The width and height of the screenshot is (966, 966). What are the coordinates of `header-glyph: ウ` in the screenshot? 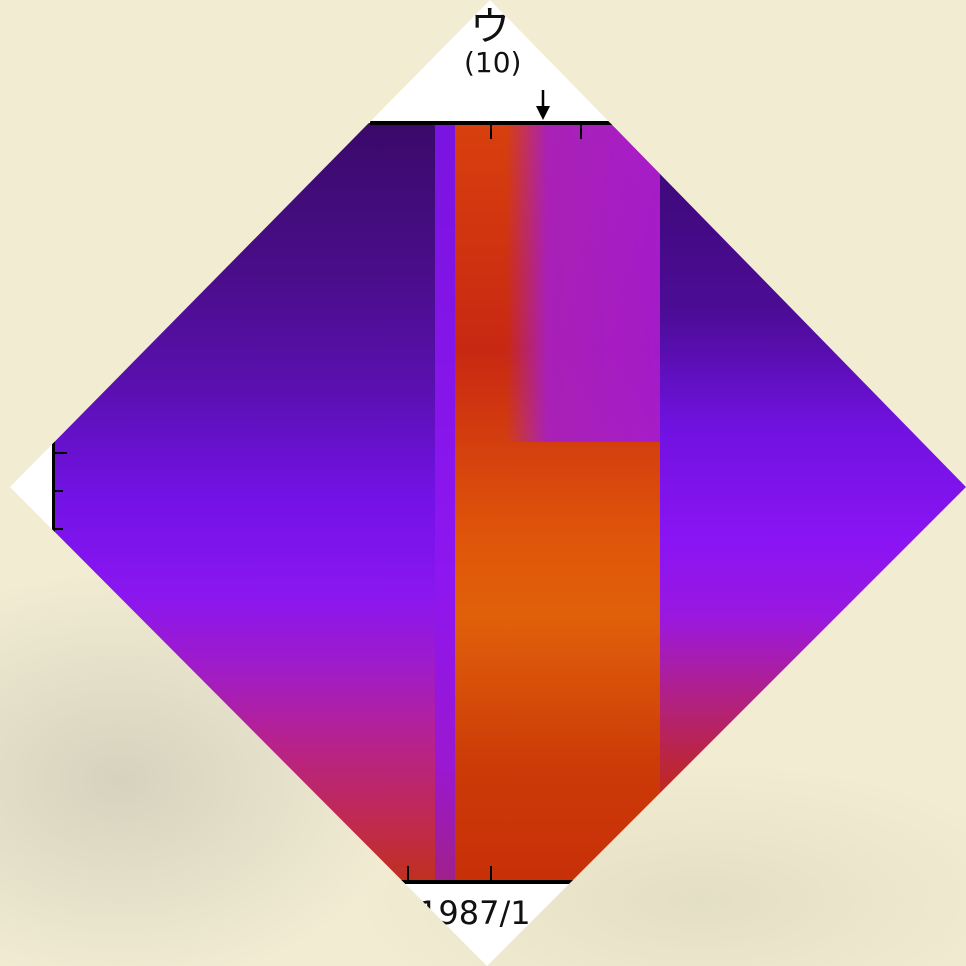 It's located at (490, 27).